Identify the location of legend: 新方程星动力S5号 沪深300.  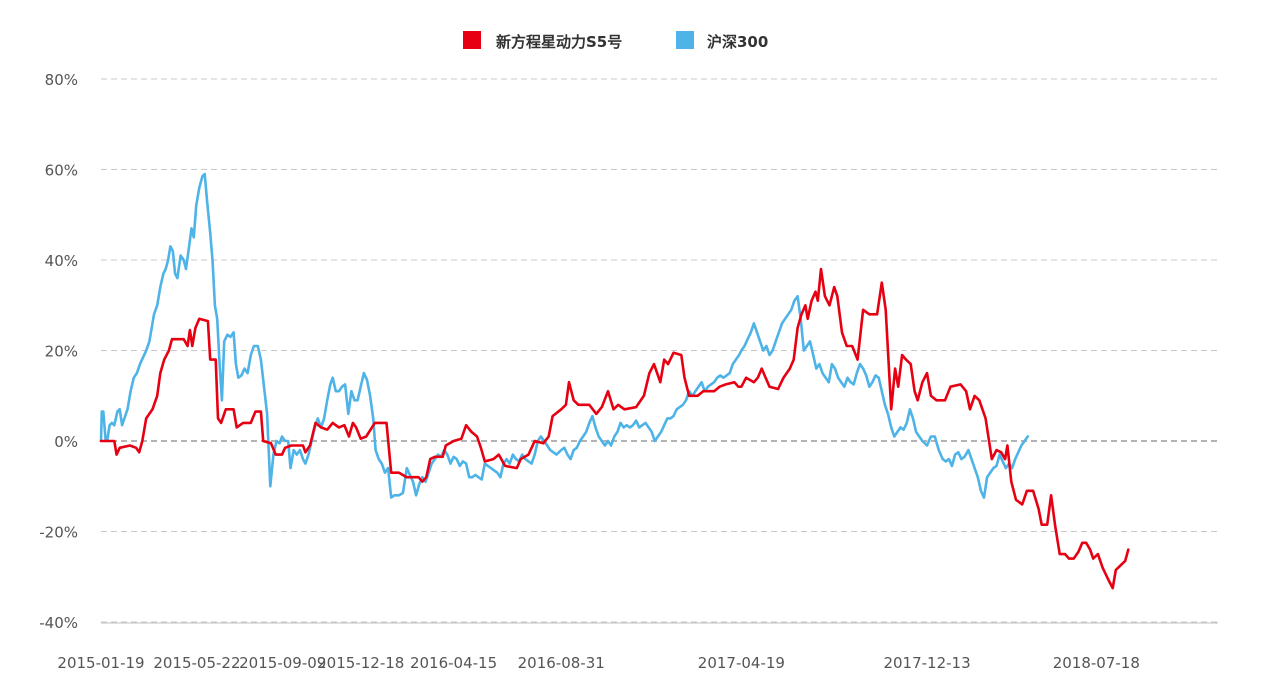
(615, 41).